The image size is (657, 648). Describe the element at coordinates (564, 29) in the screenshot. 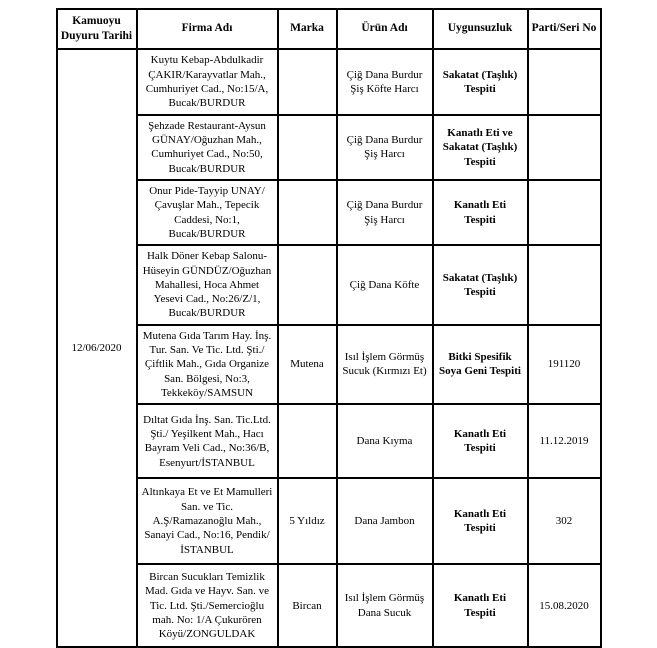

I see `col-header-batch-serial-no: Parti/Seri No` at that location.